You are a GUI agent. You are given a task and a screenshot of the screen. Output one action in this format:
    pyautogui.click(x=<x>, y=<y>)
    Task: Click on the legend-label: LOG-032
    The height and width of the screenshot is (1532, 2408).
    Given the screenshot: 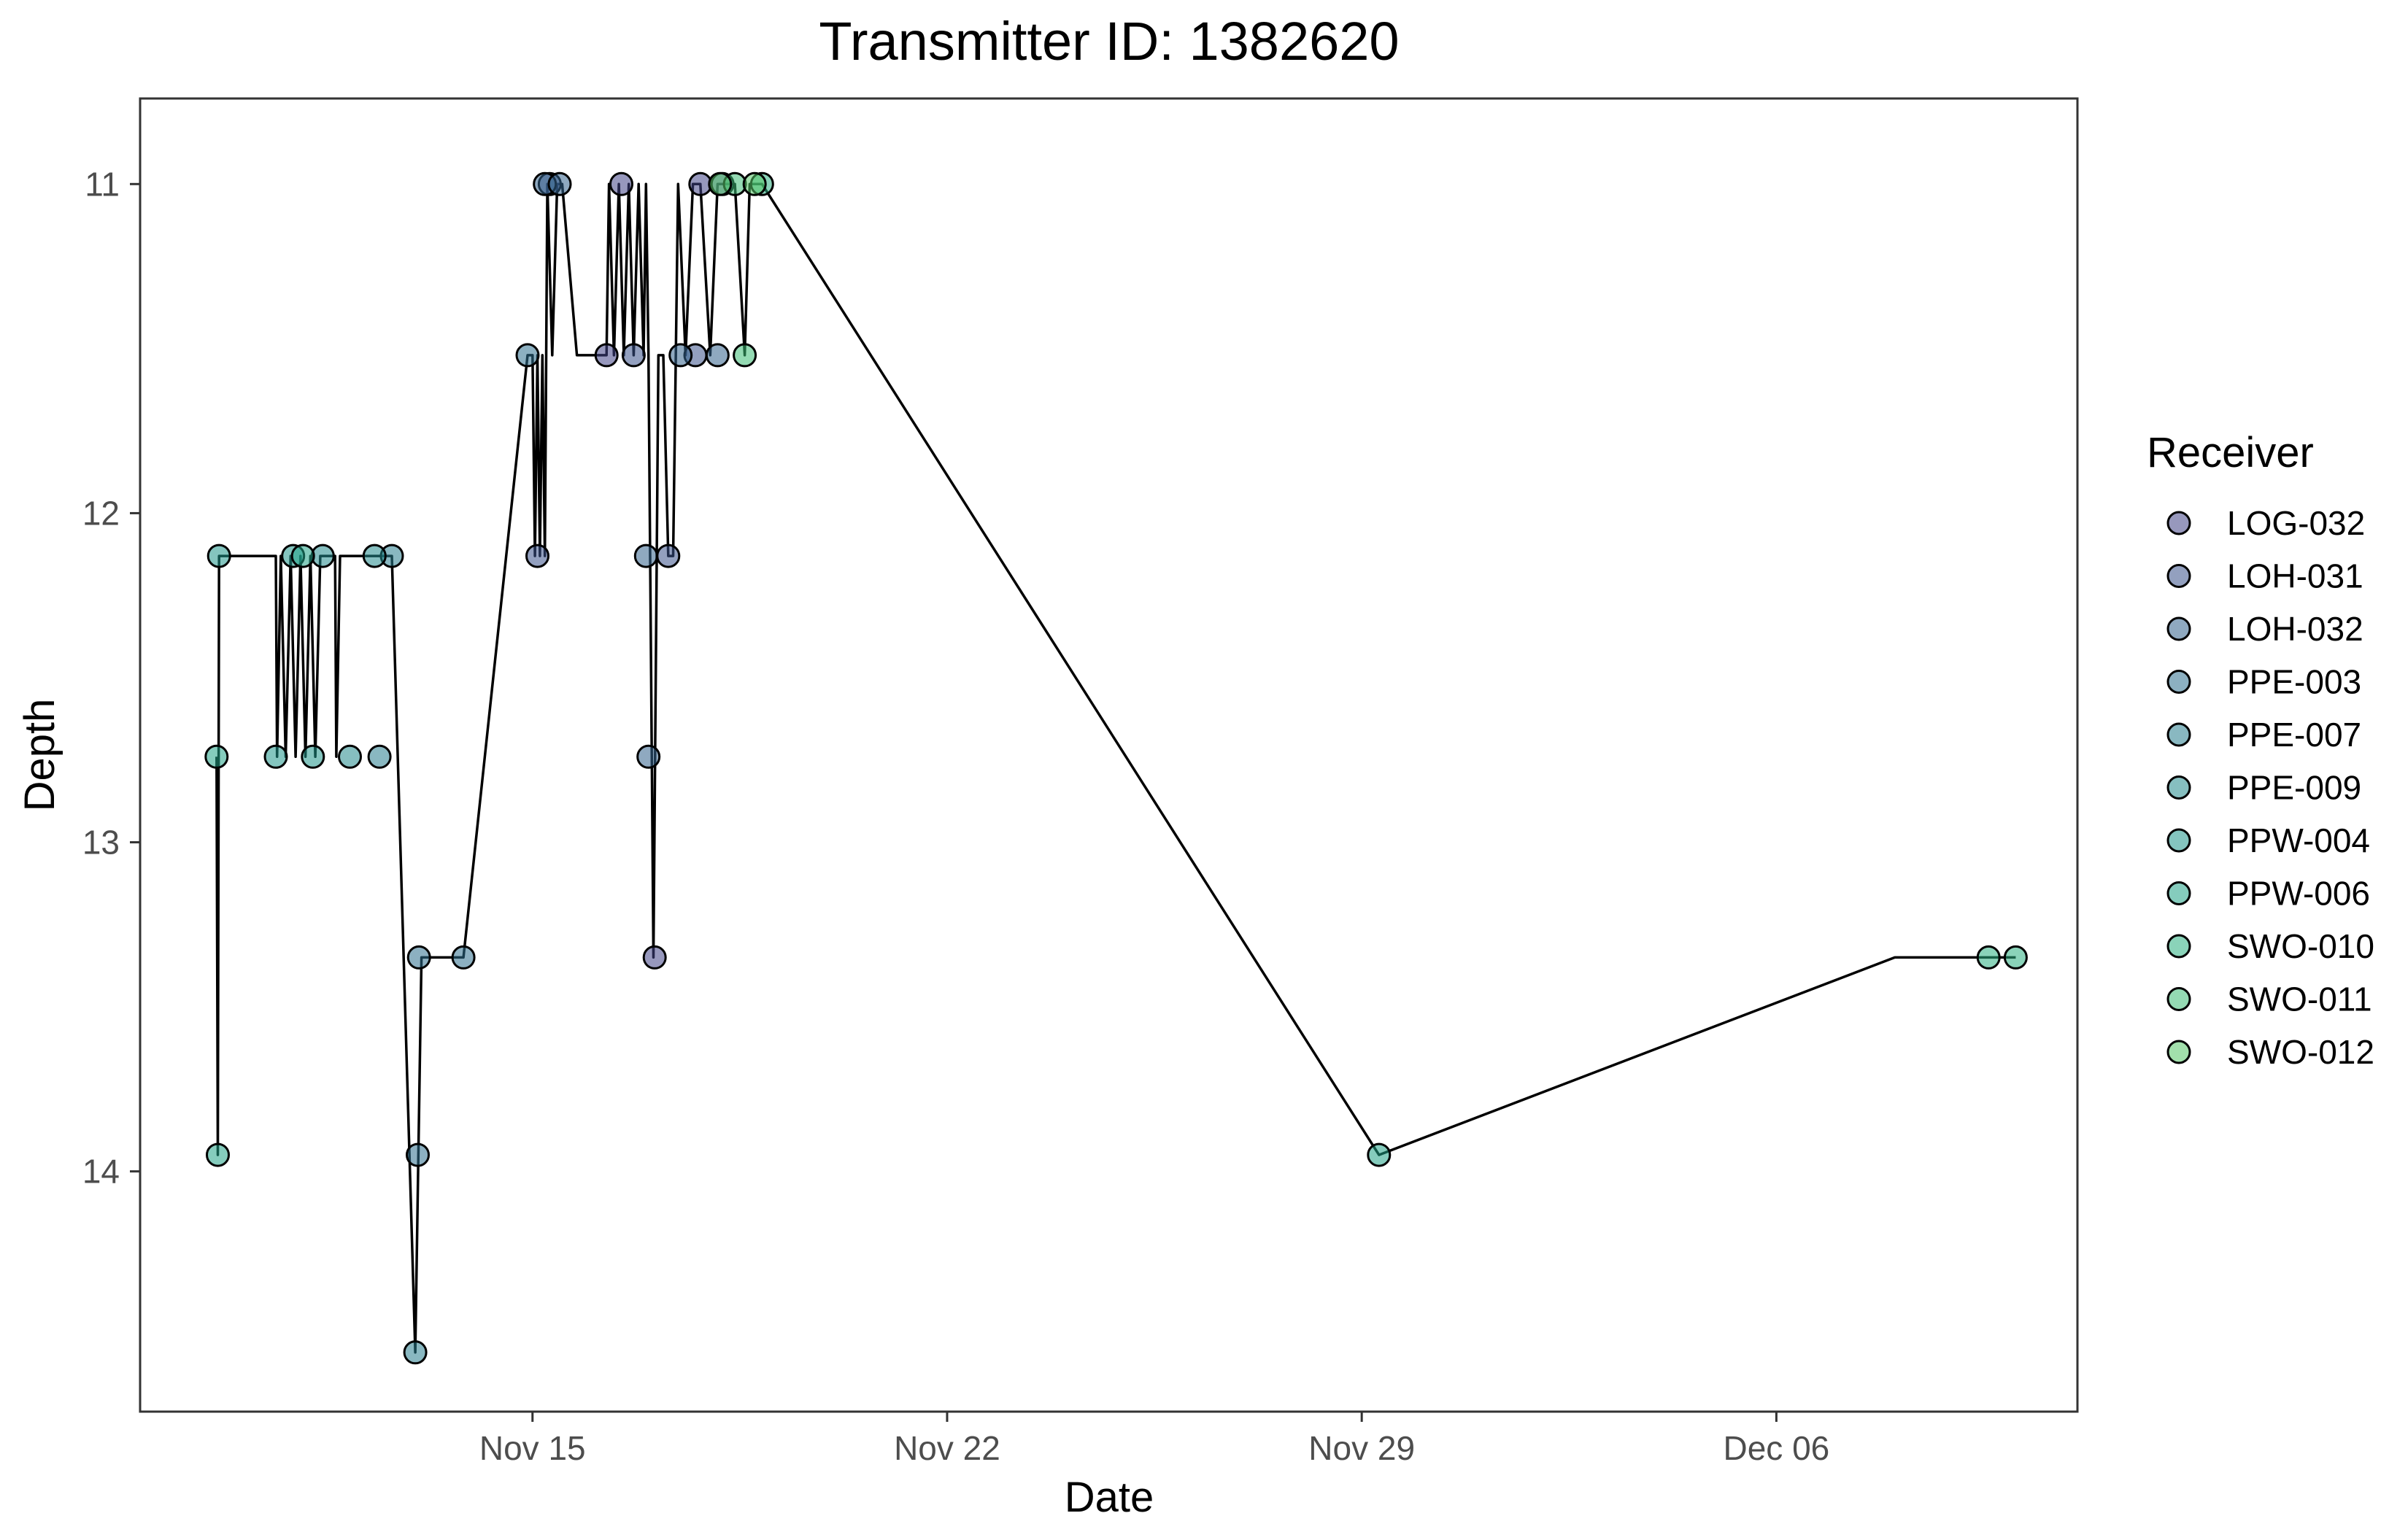 What is the action you would take?
    pyautogui.click(x=2296, y=523)
    